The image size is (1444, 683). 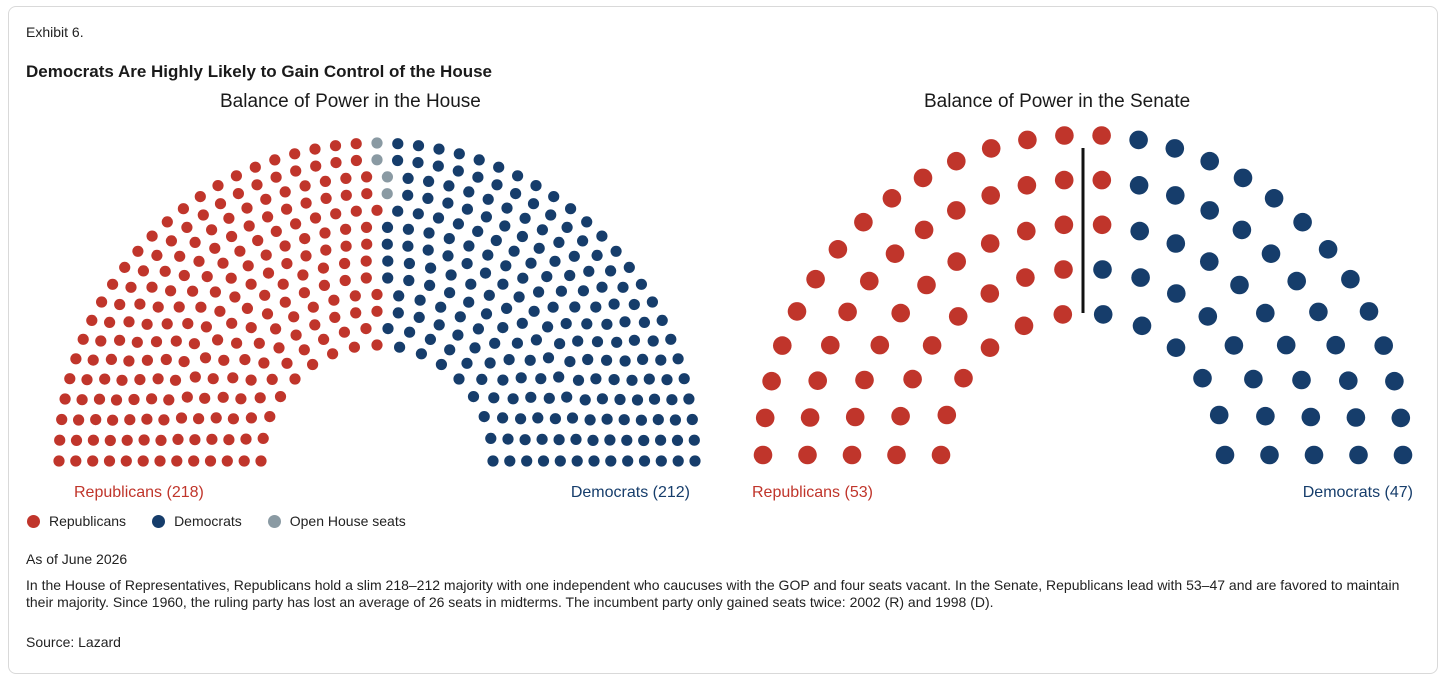 I want to click on legend-label-republicans: Republicans, so click(x=88, y=521).